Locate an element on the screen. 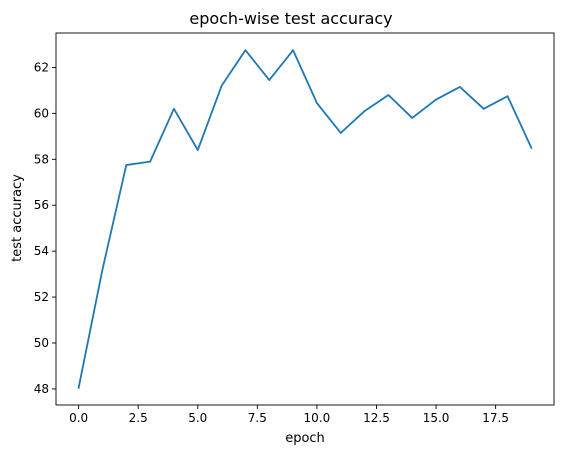  x-tick-label: 5.0 is located at coordinates (197, 418).